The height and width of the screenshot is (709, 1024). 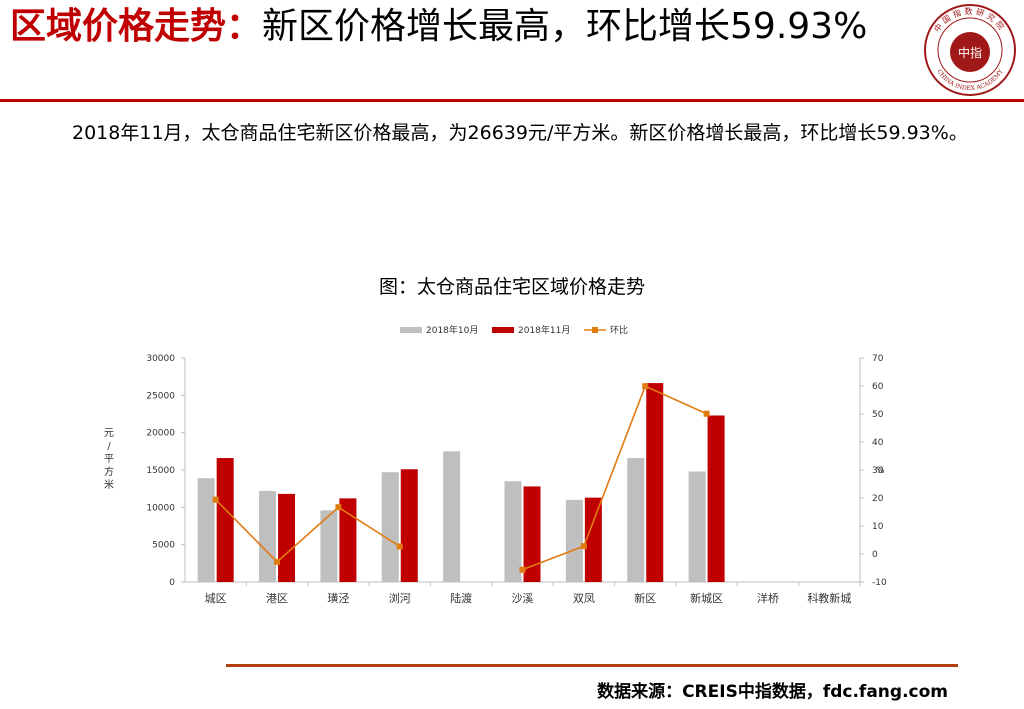 What do you see at coordinates (461, 598) in the screenshot?
I see `x-tick-label: 陆渡` at bounding box center [461, 598].